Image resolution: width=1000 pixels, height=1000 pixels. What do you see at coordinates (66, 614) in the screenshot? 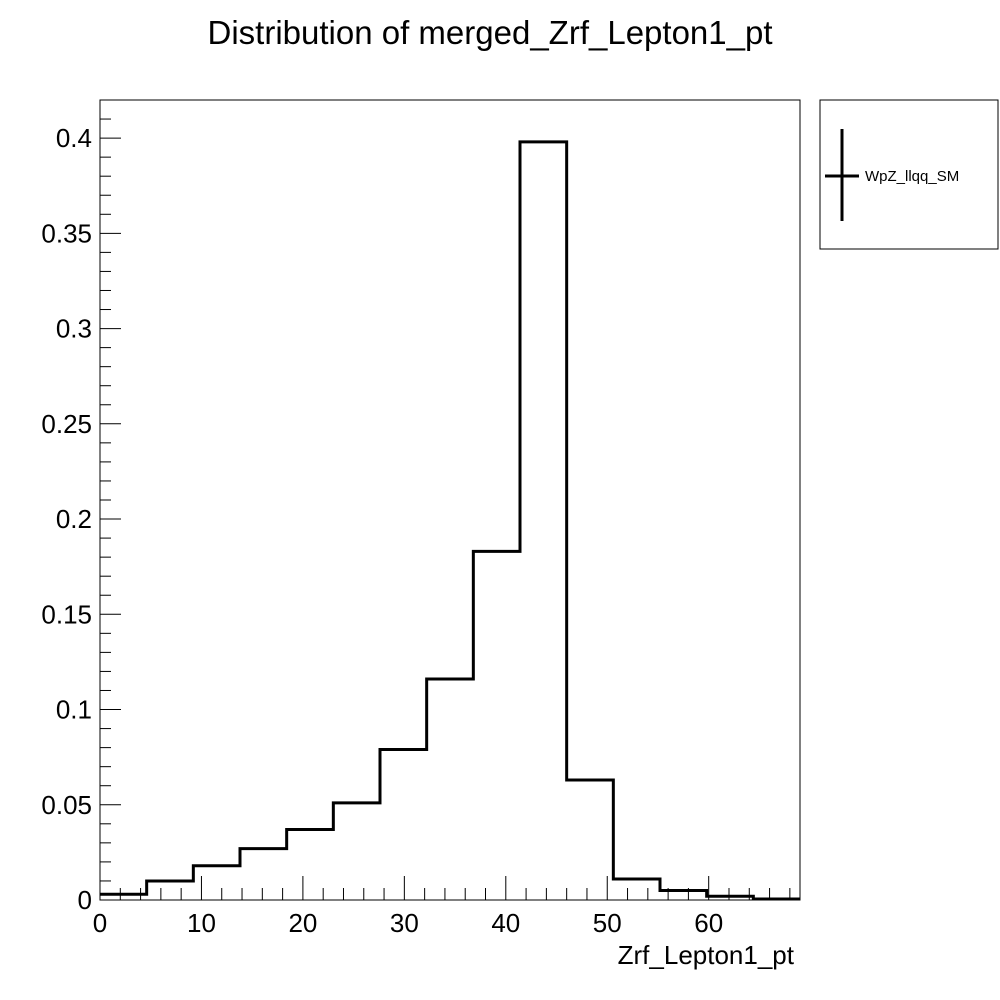
I see `y-tick-label: 0.15` at bounding box center [66, 614].